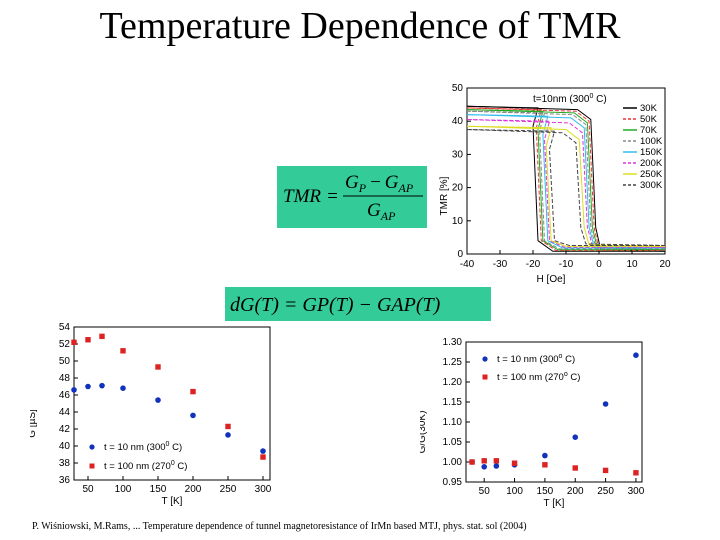 This screenshot has height=540, width=720. I want to click on legend-label-200K: 200K, so click(651, 163).